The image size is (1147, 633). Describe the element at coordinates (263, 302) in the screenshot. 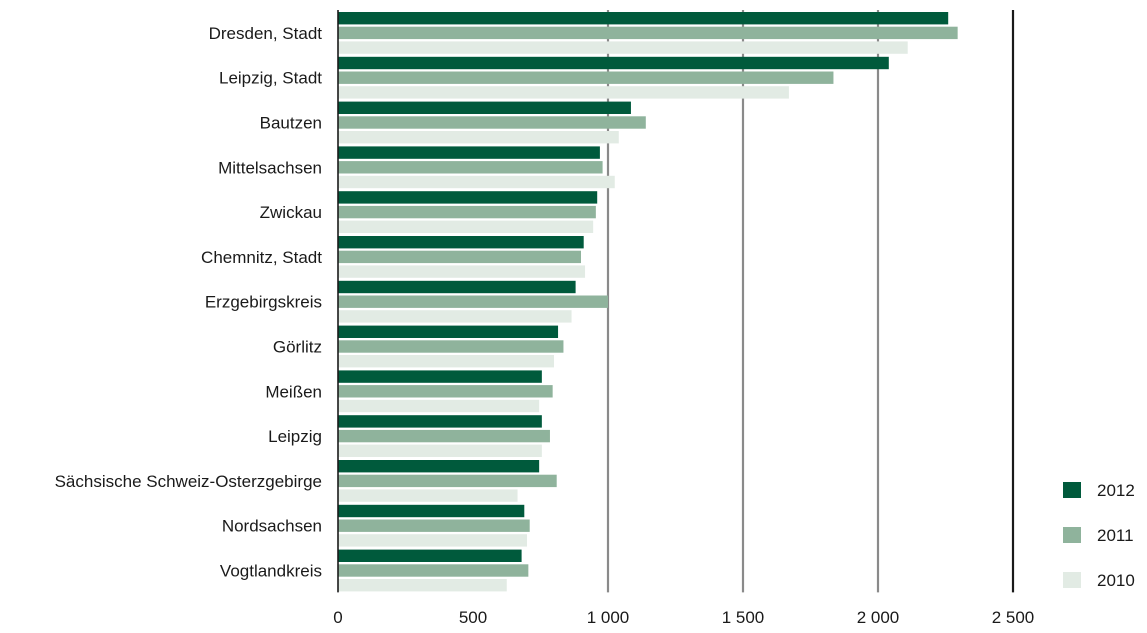

I see `category-label: Erzgebirgskreis` at that location.